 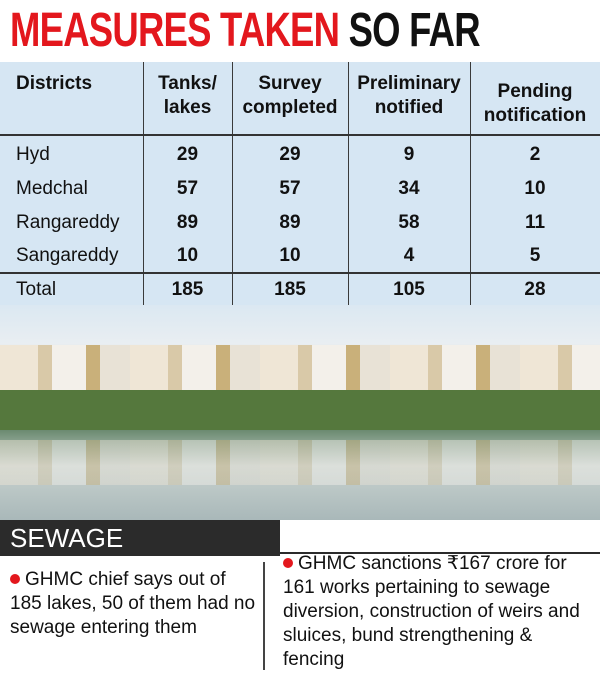 I want to click on cell-value: 105, so click(x=409, y=289).